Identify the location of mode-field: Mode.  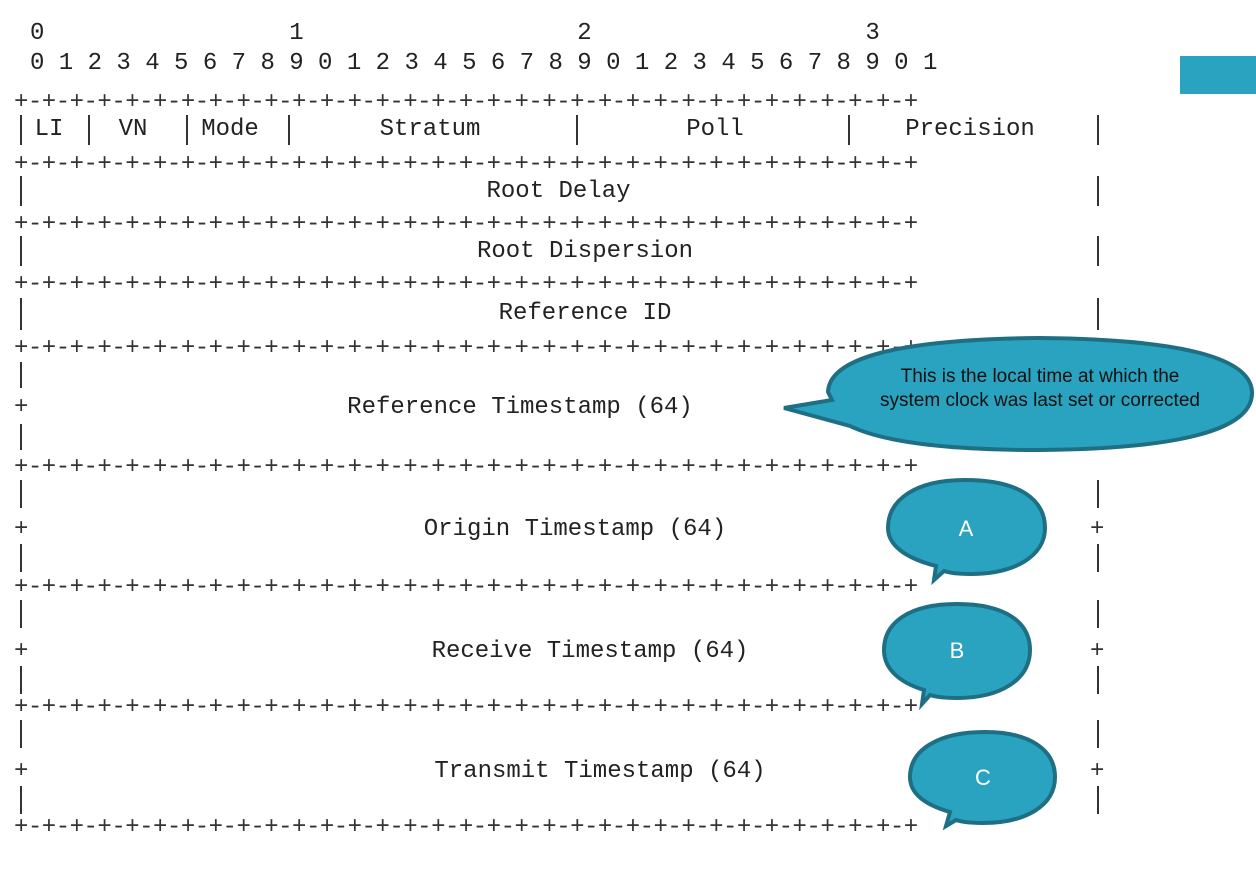
(230, 129).